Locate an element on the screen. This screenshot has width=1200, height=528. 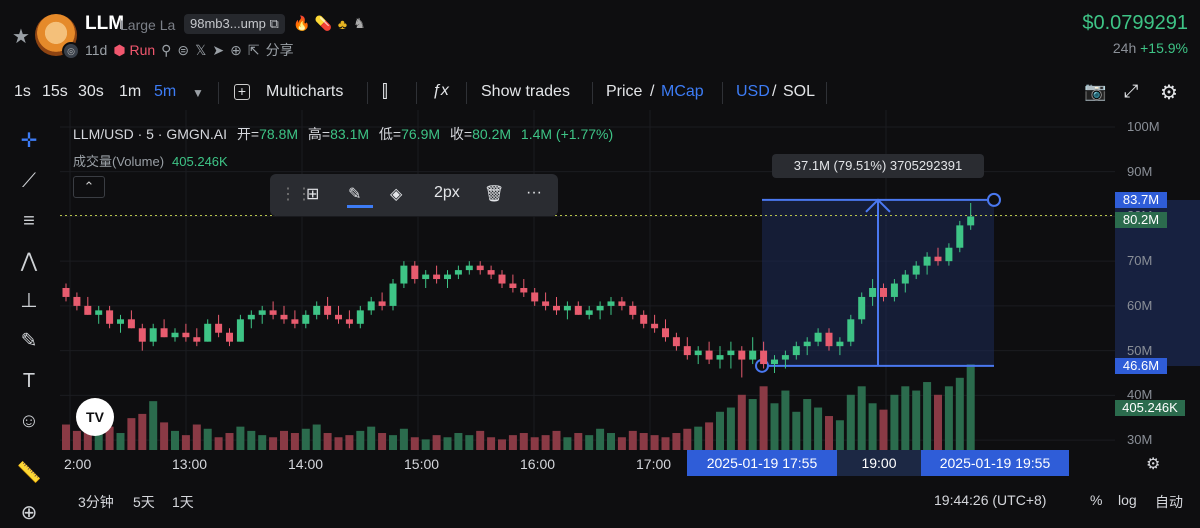
line-width-label: 2px is located at coordinates (447, 192).